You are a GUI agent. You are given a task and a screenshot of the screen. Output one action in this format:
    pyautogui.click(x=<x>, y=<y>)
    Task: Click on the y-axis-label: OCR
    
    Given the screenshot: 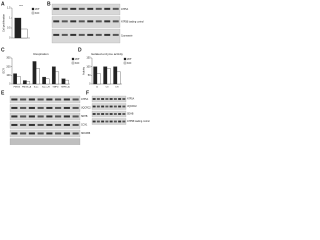 What is the action you would take?
    pyautogui.click(x=4, y=71)
    